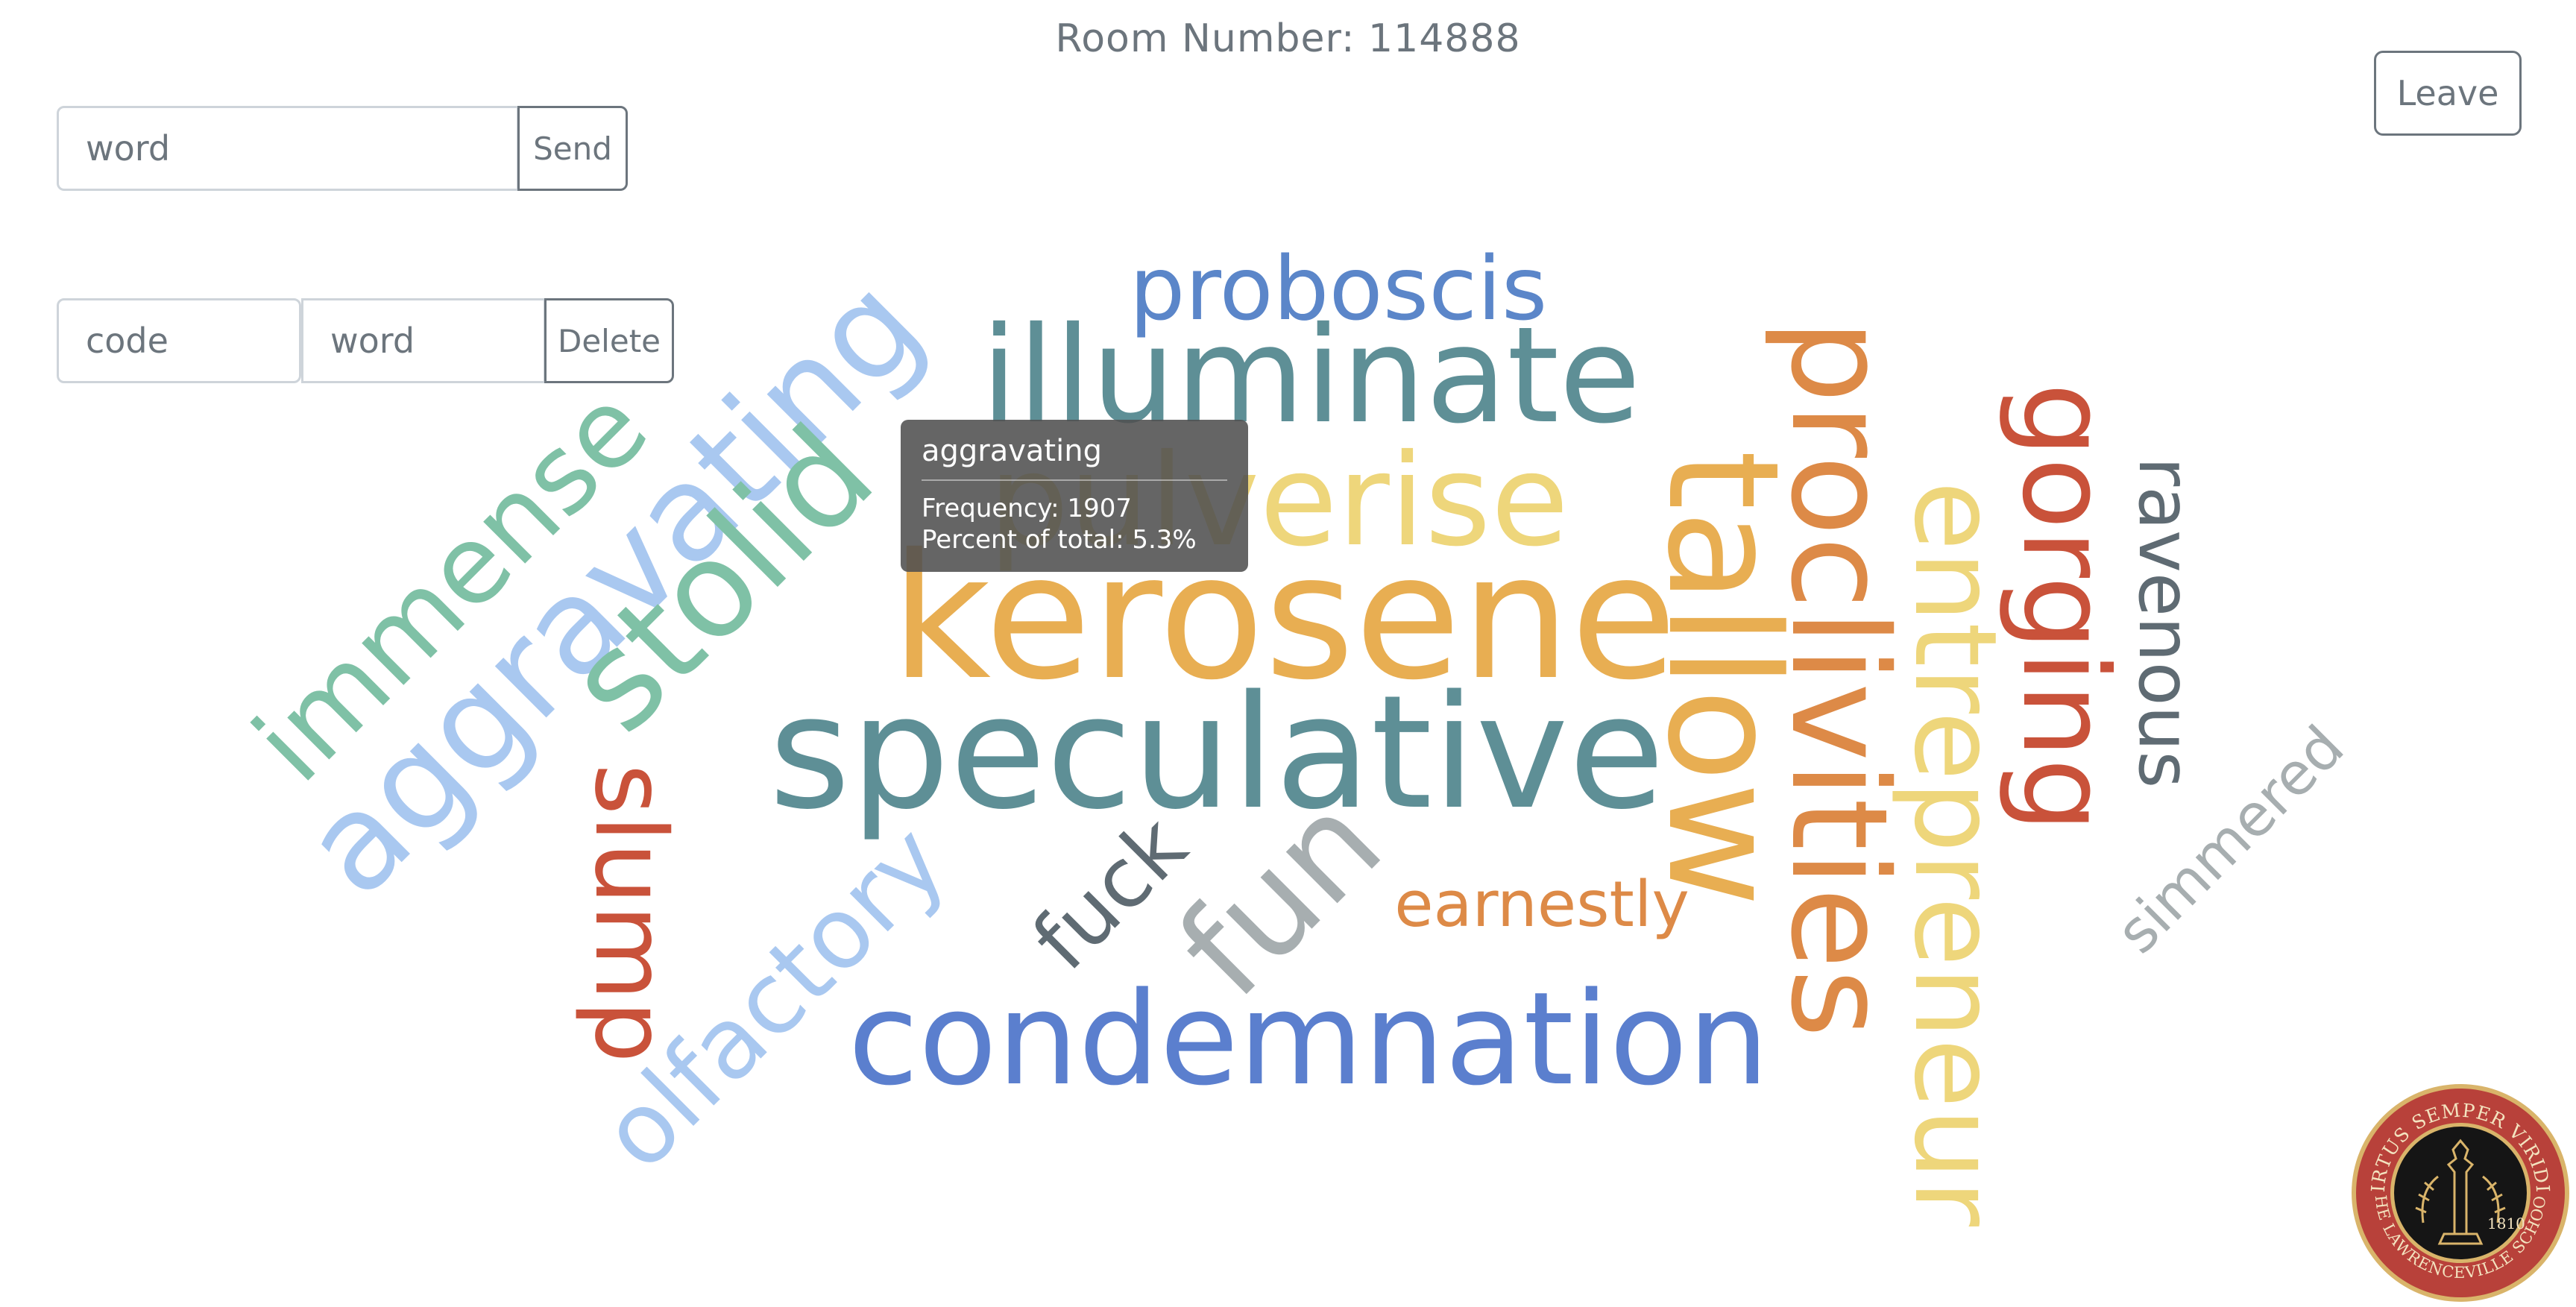  What do you see at coordinates (609, 340) in the screenshot?
I see `delete-button: Delete` at bounding box center [609, 340].